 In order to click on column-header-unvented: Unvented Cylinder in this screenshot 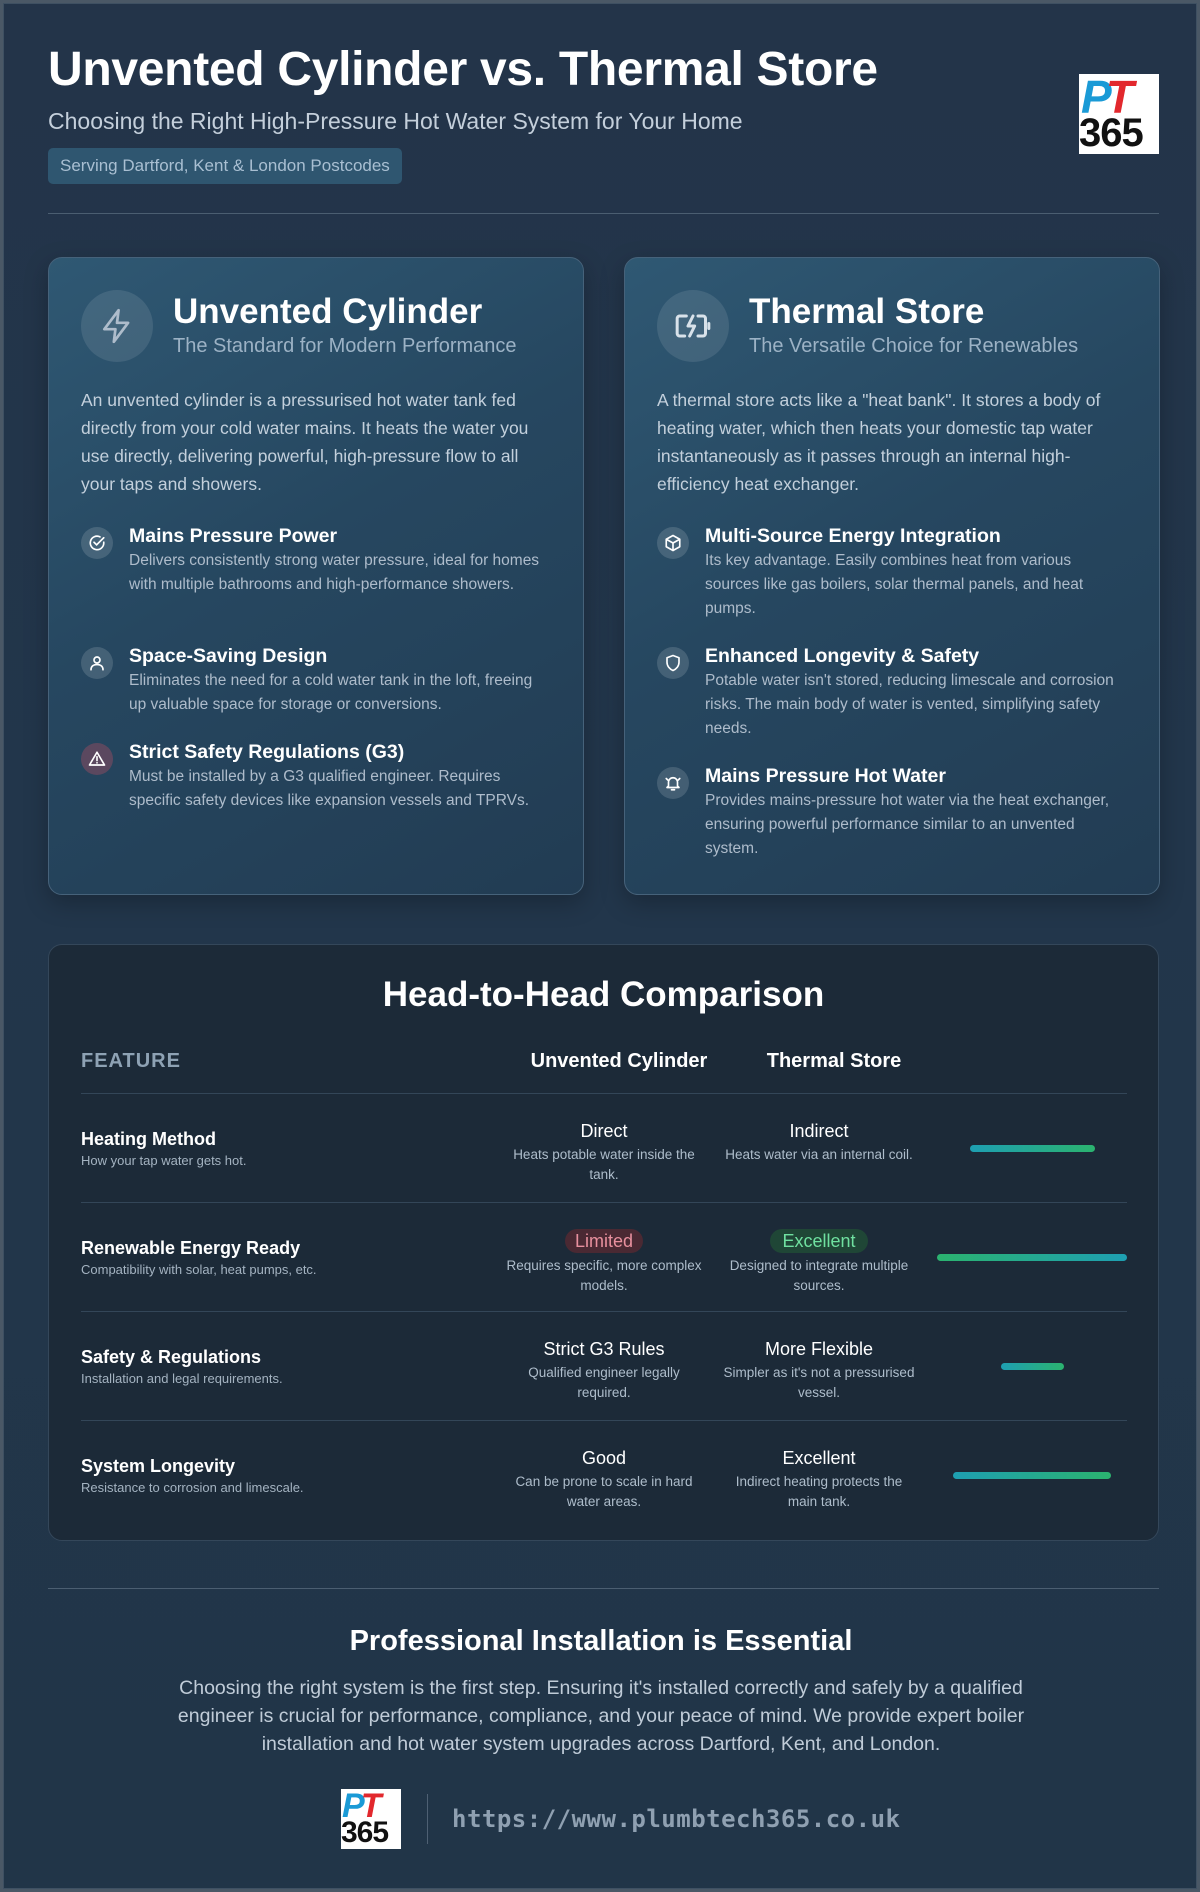, I will do `click(619, 1061)`.